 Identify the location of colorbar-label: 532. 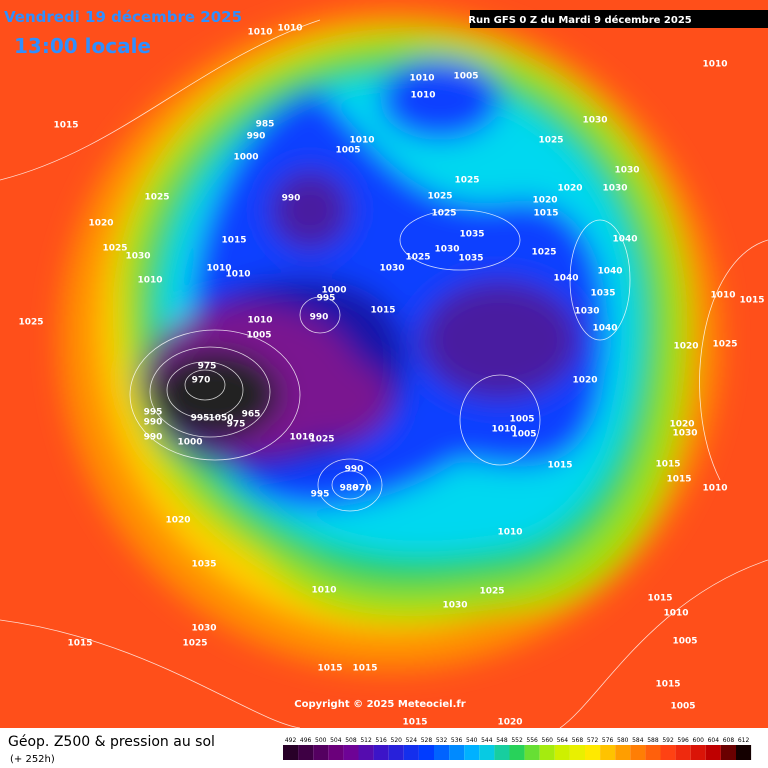
(442, 740).